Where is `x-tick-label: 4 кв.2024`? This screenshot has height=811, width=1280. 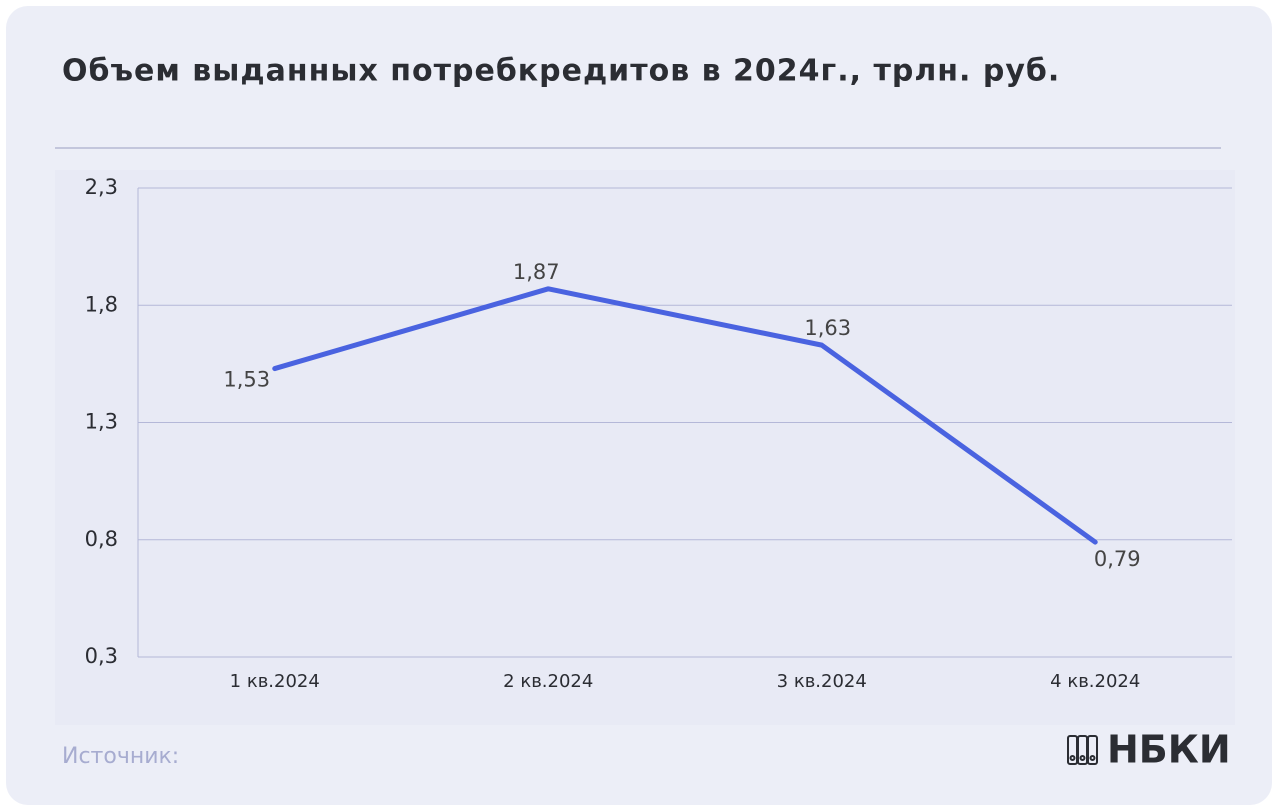 x-tick-label: 4 кв.2024 is located at coordinates (1095, 681).